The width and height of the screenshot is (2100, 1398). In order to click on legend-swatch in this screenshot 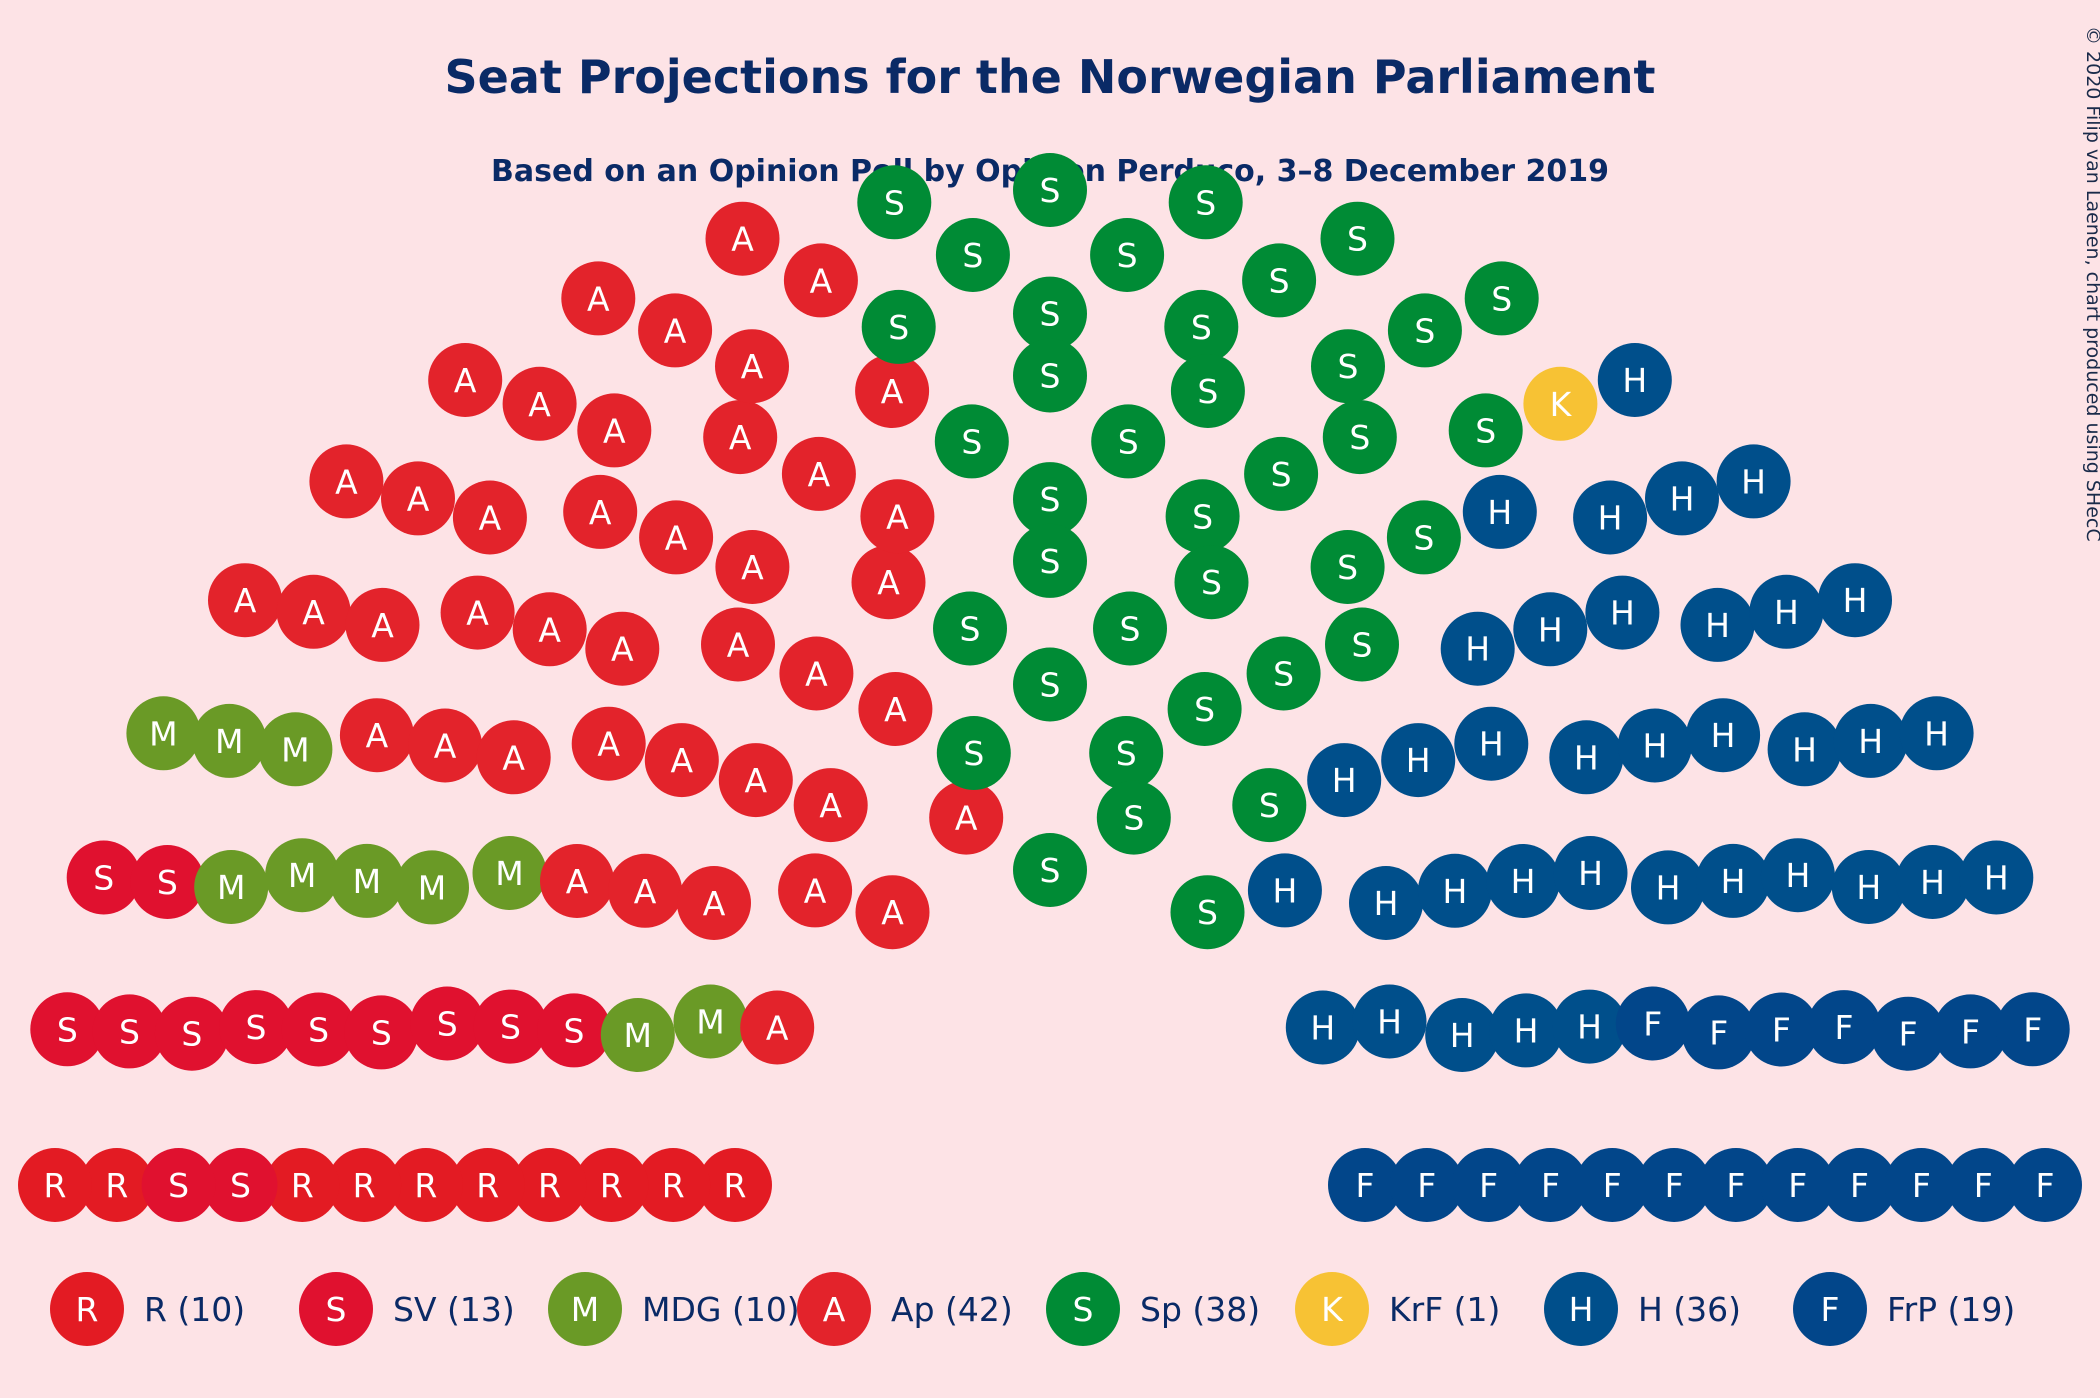, I will do `click(336, 1309)`.